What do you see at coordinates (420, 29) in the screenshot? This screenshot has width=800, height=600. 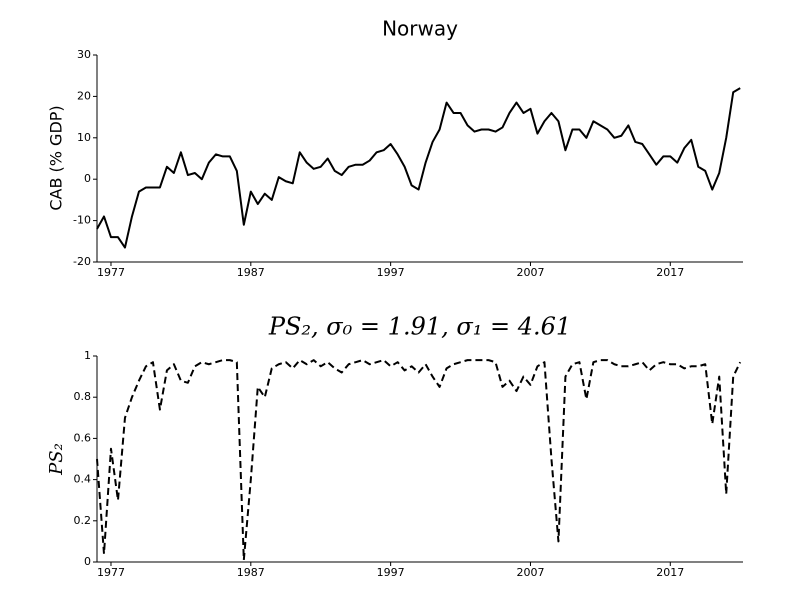 I see `chart-title: Norway` at bounding box center [420, 29].